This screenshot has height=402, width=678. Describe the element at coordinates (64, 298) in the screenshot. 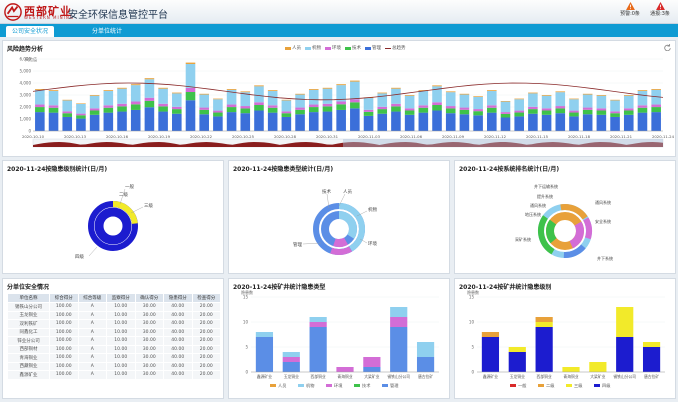

I see `column-header: 综合得分` at that location.